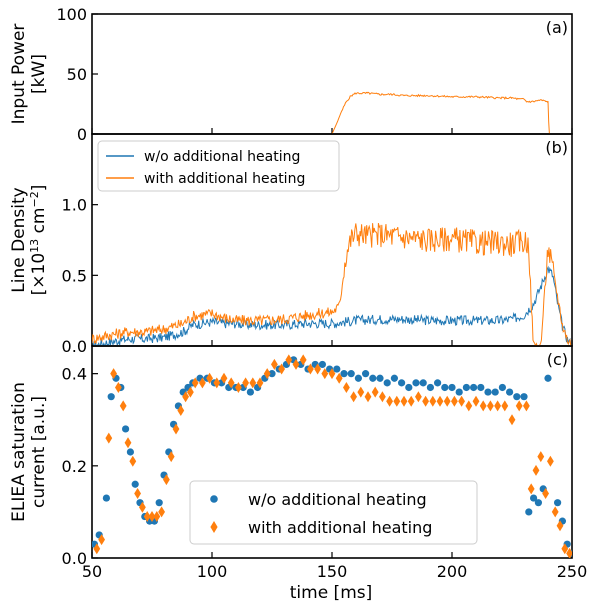  Describe the element at coordinates (19, 239) in the screenshot. I see `y-axis-label: Line Density` at that location.